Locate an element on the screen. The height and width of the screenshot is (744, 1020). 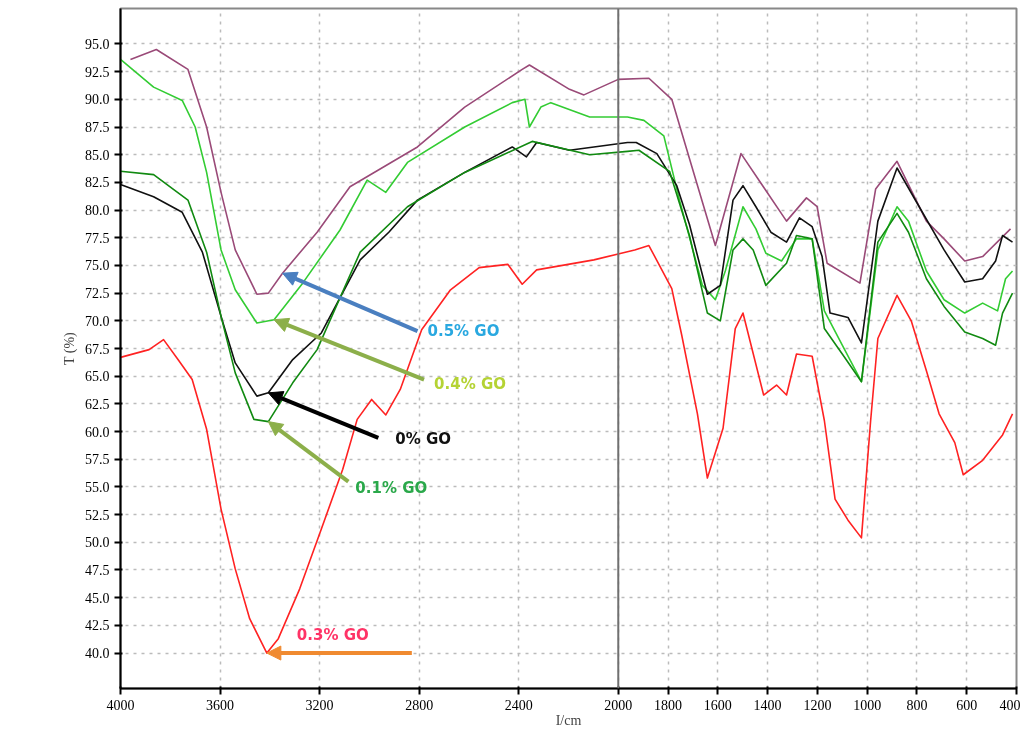
y-tick-label: 52.5 is located at coordinates (97, 515).